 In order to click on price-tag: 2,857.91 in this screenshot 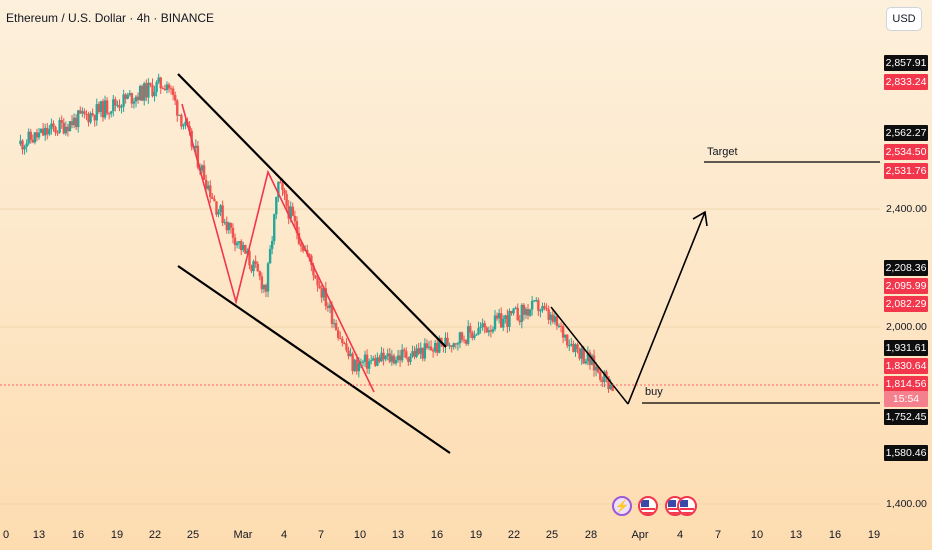, I will do `click(906, 63)`.